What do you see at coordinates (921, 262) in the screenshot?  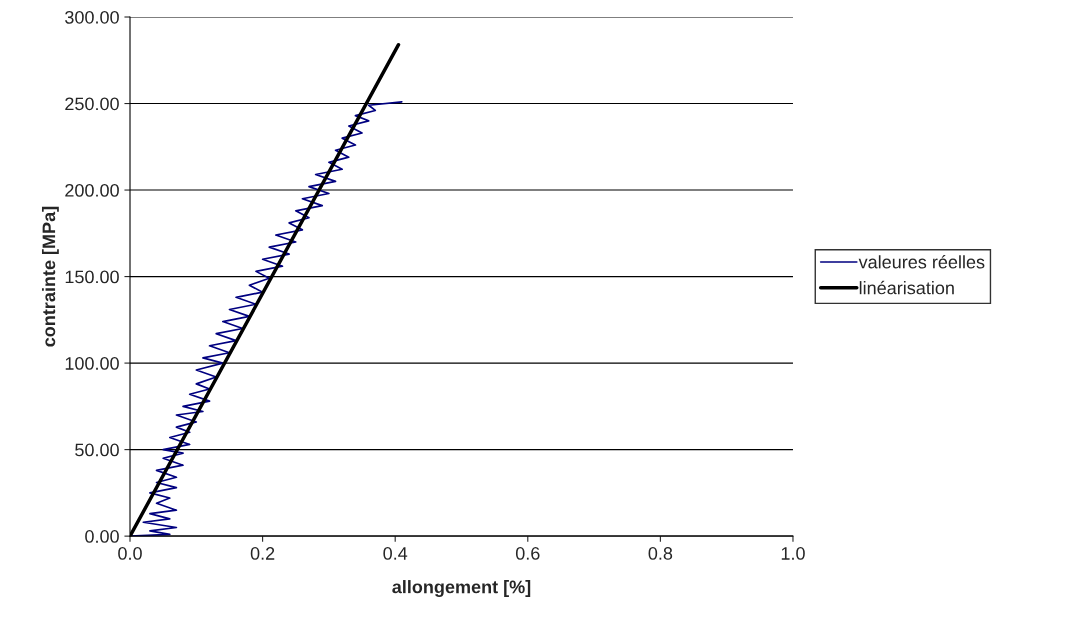 I see `legend-label: valeures réelles` at bounding box center [921, 262].